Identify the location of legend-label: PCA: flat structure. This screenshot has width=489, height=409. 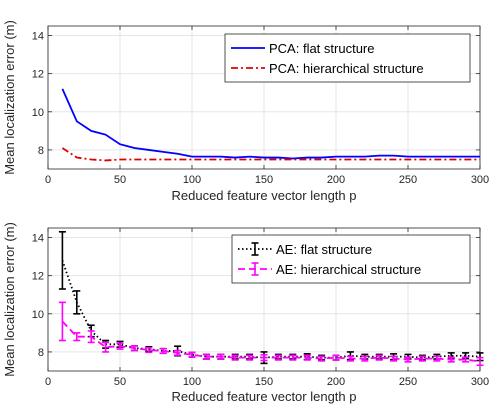
(321, 48).